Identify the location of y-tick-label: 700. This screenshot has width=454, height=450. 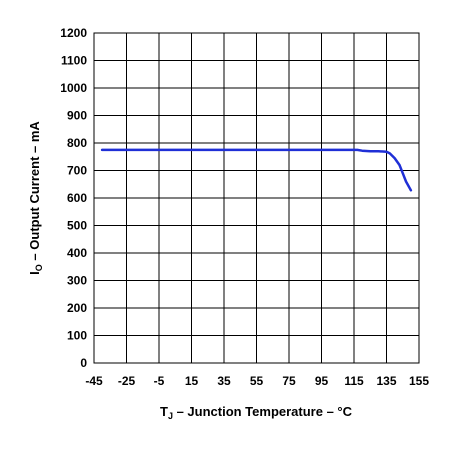
(77, 171).